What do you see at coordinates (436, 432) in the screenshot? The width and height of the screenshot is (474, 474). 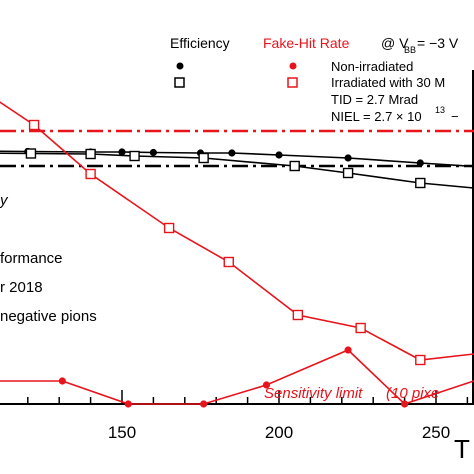 I see `x-tick-label: 250` at bounding box center [436, 432].